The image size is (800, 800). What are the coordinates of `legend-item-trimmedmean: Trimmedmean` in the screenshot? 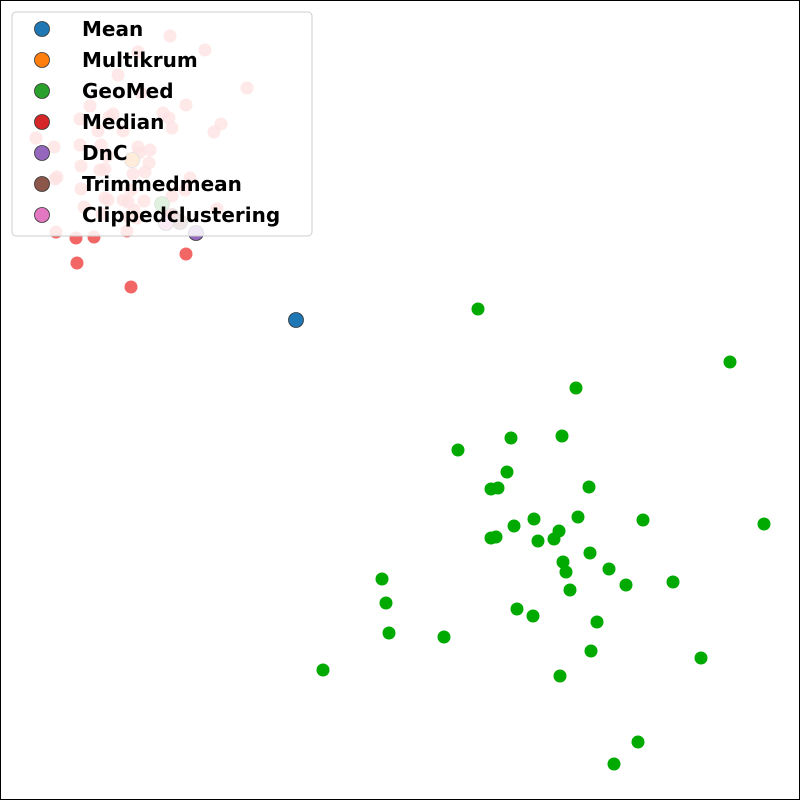 It's located at (138, 184).